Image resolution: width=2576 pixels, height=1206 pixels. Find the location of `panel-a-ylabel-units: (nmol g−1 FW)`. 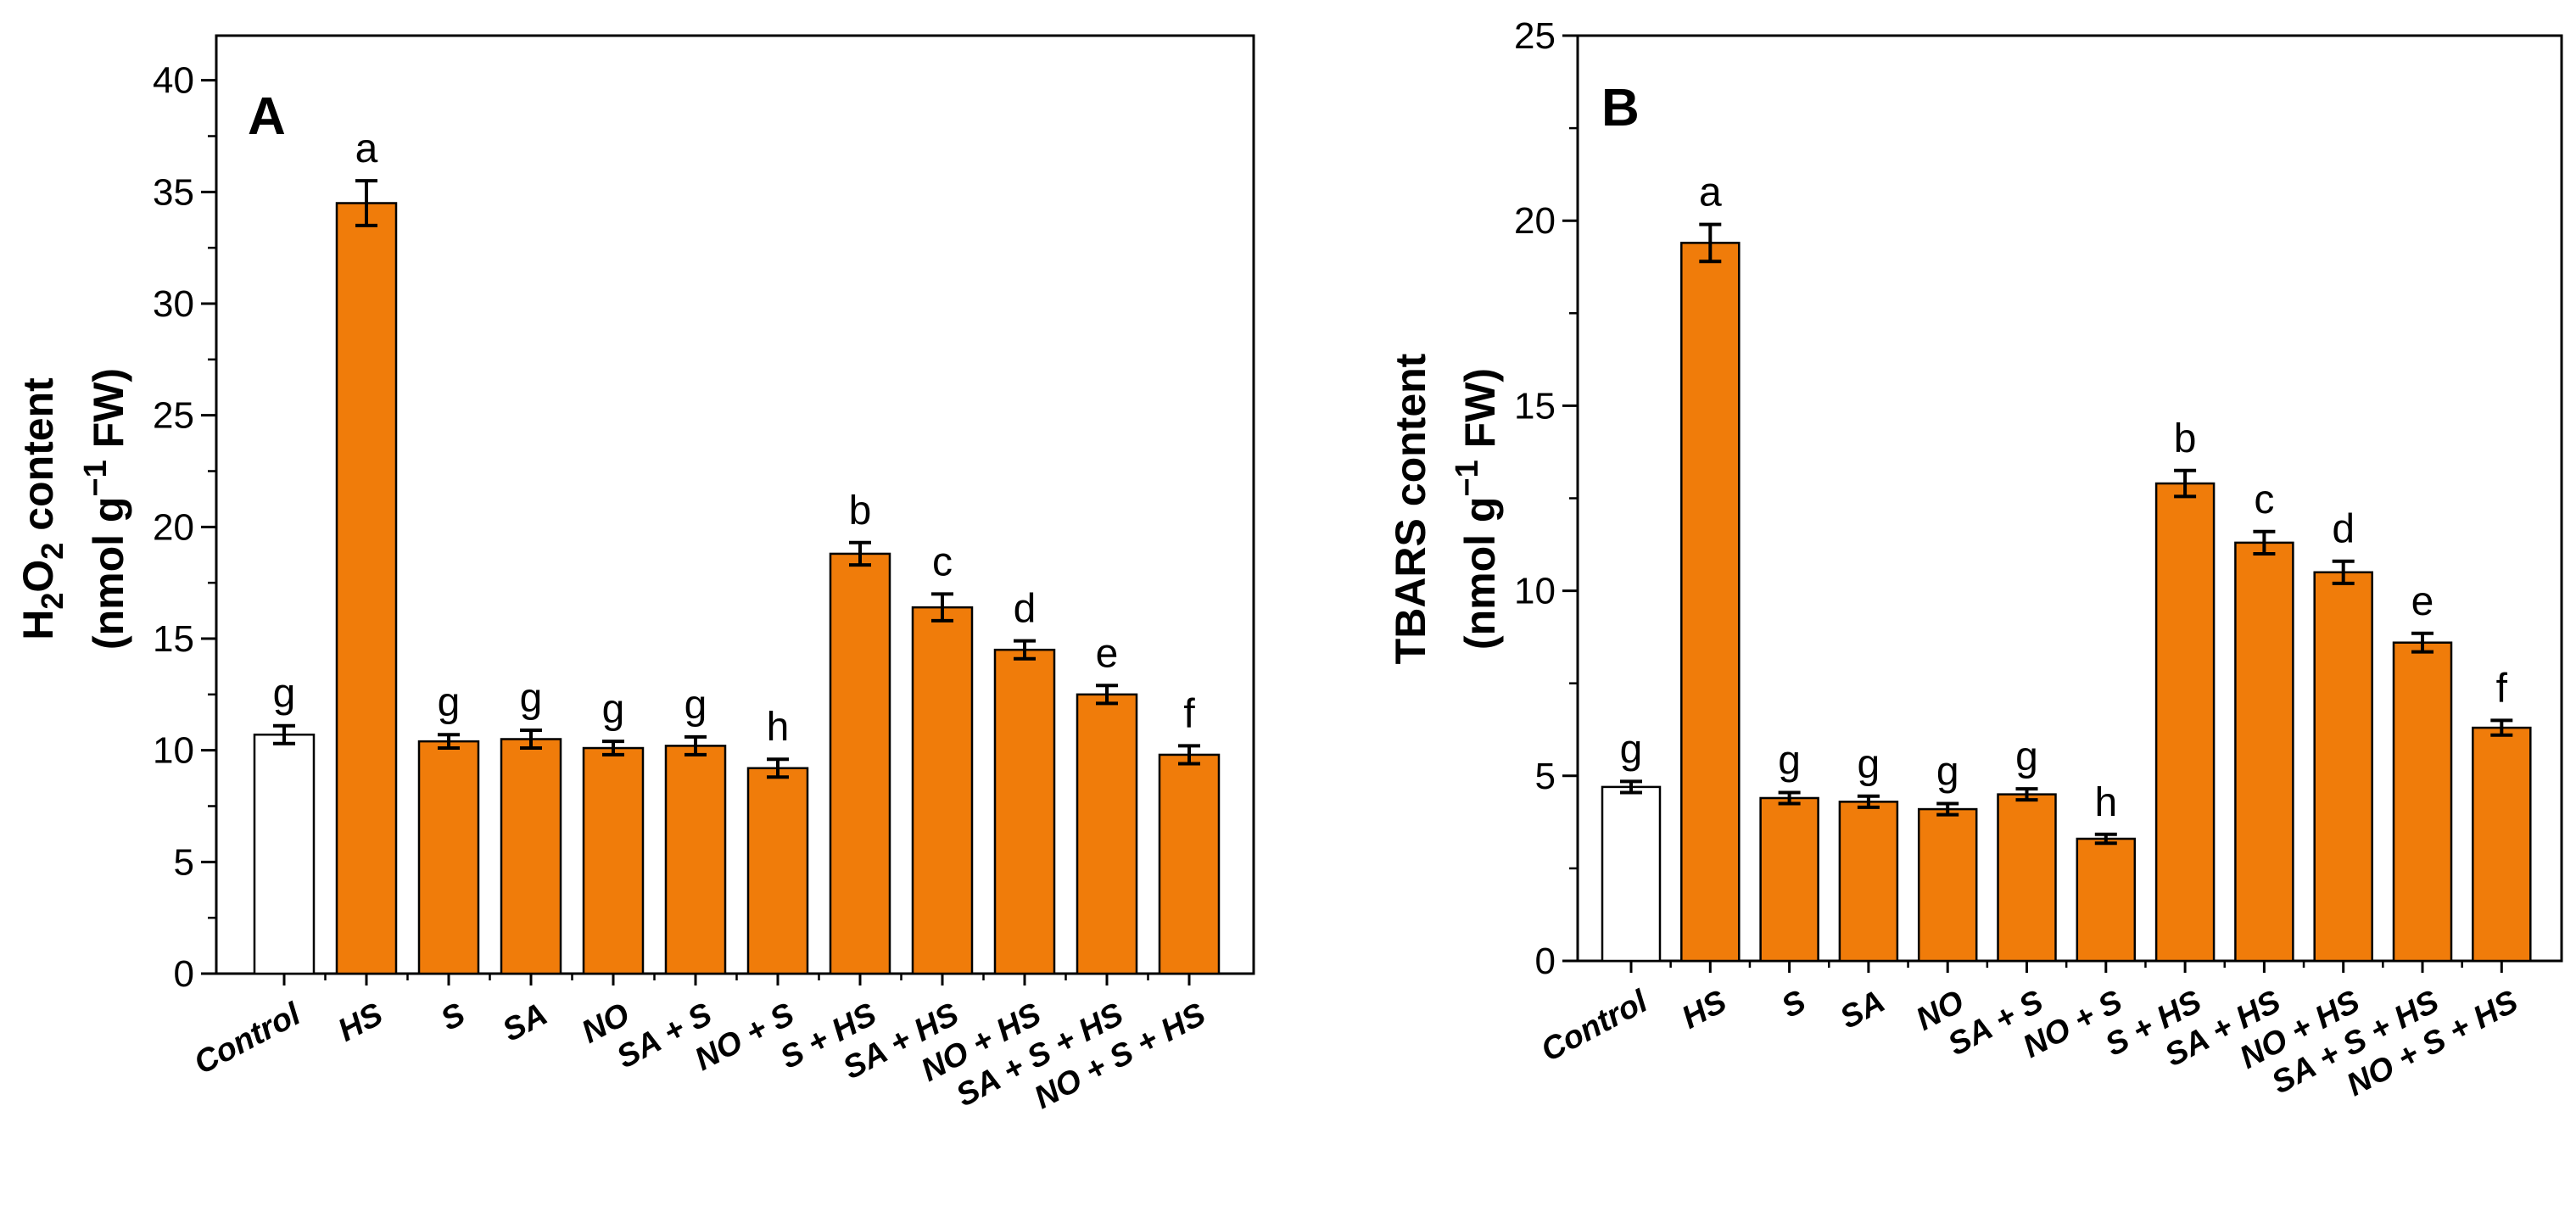

panel-a-ylabel-units: (nmol g−1 FW) is located at coordinates (105, 509).